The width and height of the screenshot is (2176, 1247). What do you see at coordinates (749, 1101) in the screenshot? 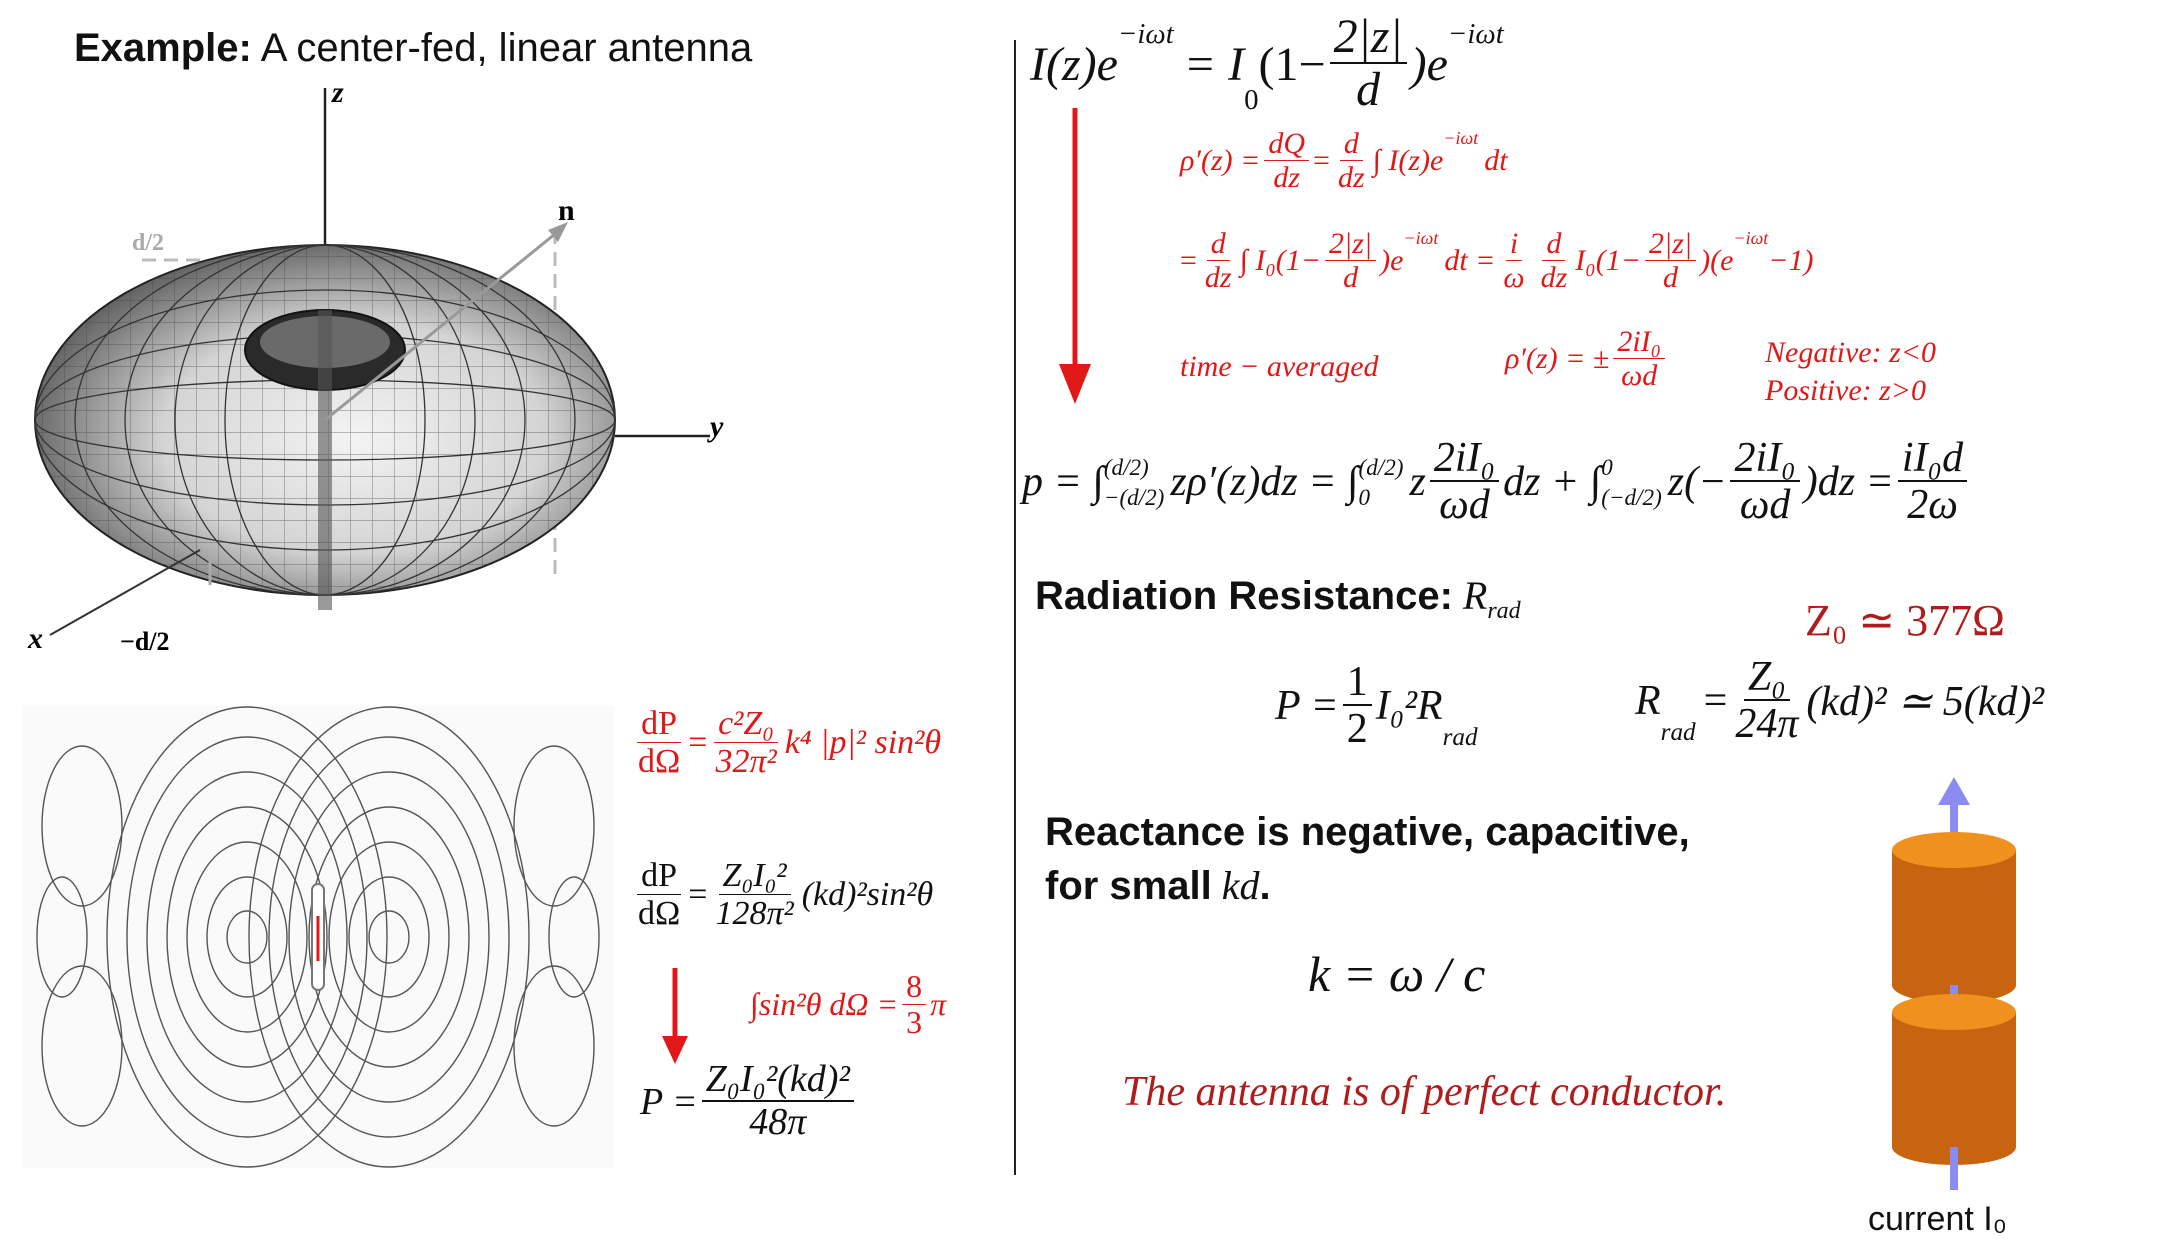
I see `eq-power-total: P = Z₀I₀²(kd)² 48π` at bounding box center [749, 1101].